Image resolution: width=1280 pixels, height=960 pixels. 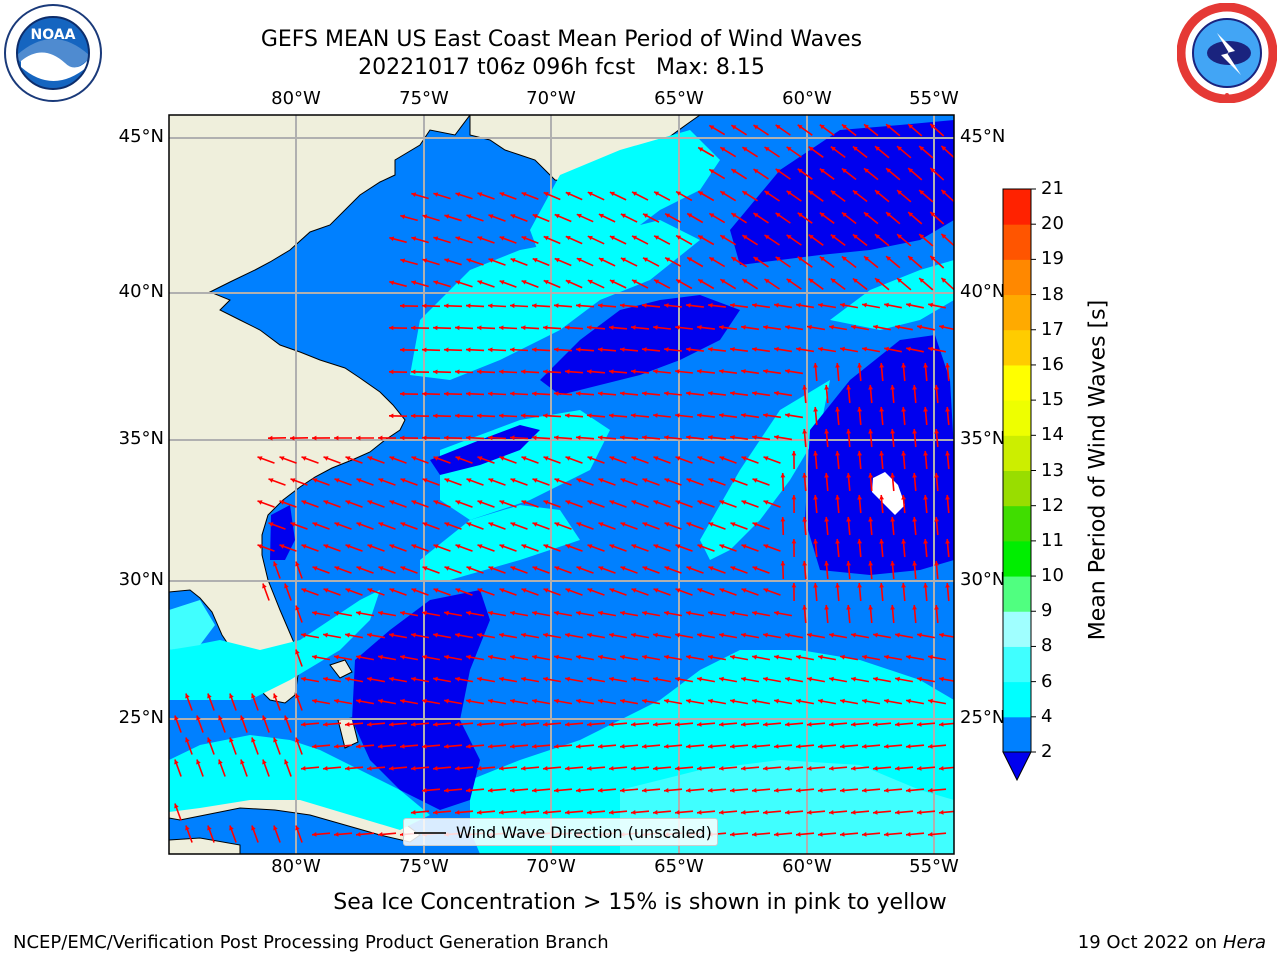 What do you see at coordinates (141, 717) in the screenshot?
I see `lat-label-left: 25°N` at bounding box center [141, 717].